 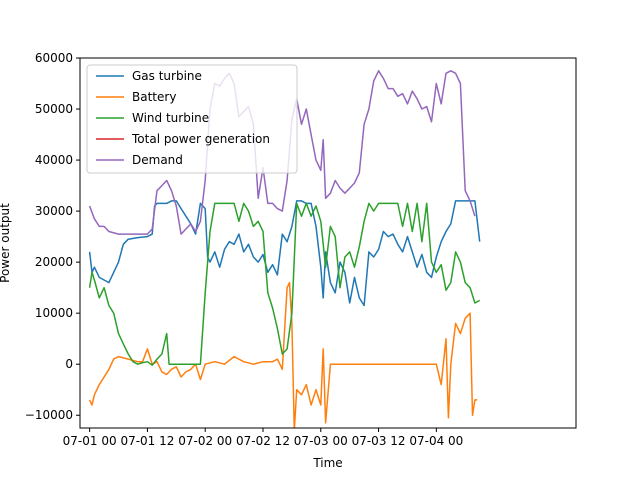 What do you see at coordinates (54, 160) in the screenshot?
I see `y-tick-label: 40000` at bounding box center [54, 160].